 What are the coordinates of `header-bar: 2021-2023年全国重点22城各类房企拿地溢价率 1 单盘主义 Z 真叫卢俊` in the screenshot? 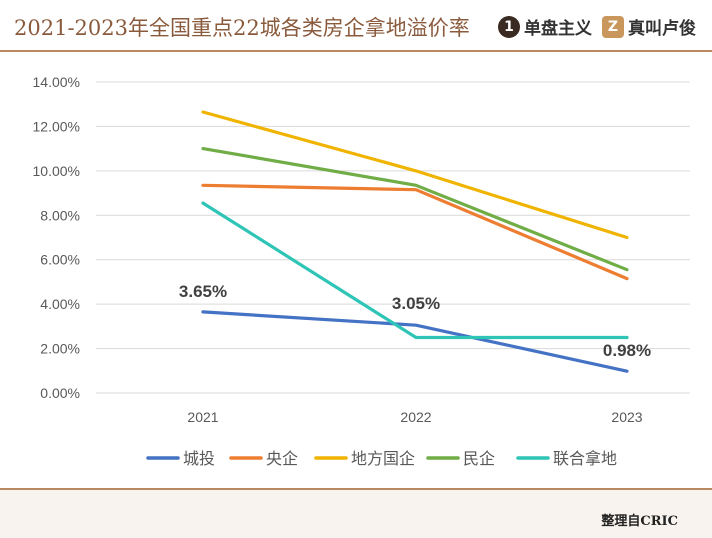 It's located at (356, 26).